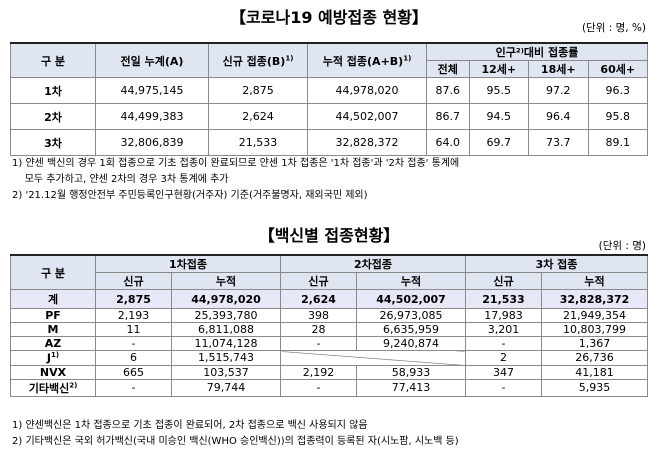 The width and height of the screenshot is (658, 462). Describe the element at coordinates (152, 116) in the screenshot. I see `prev-total: 44,499,383` at that location.